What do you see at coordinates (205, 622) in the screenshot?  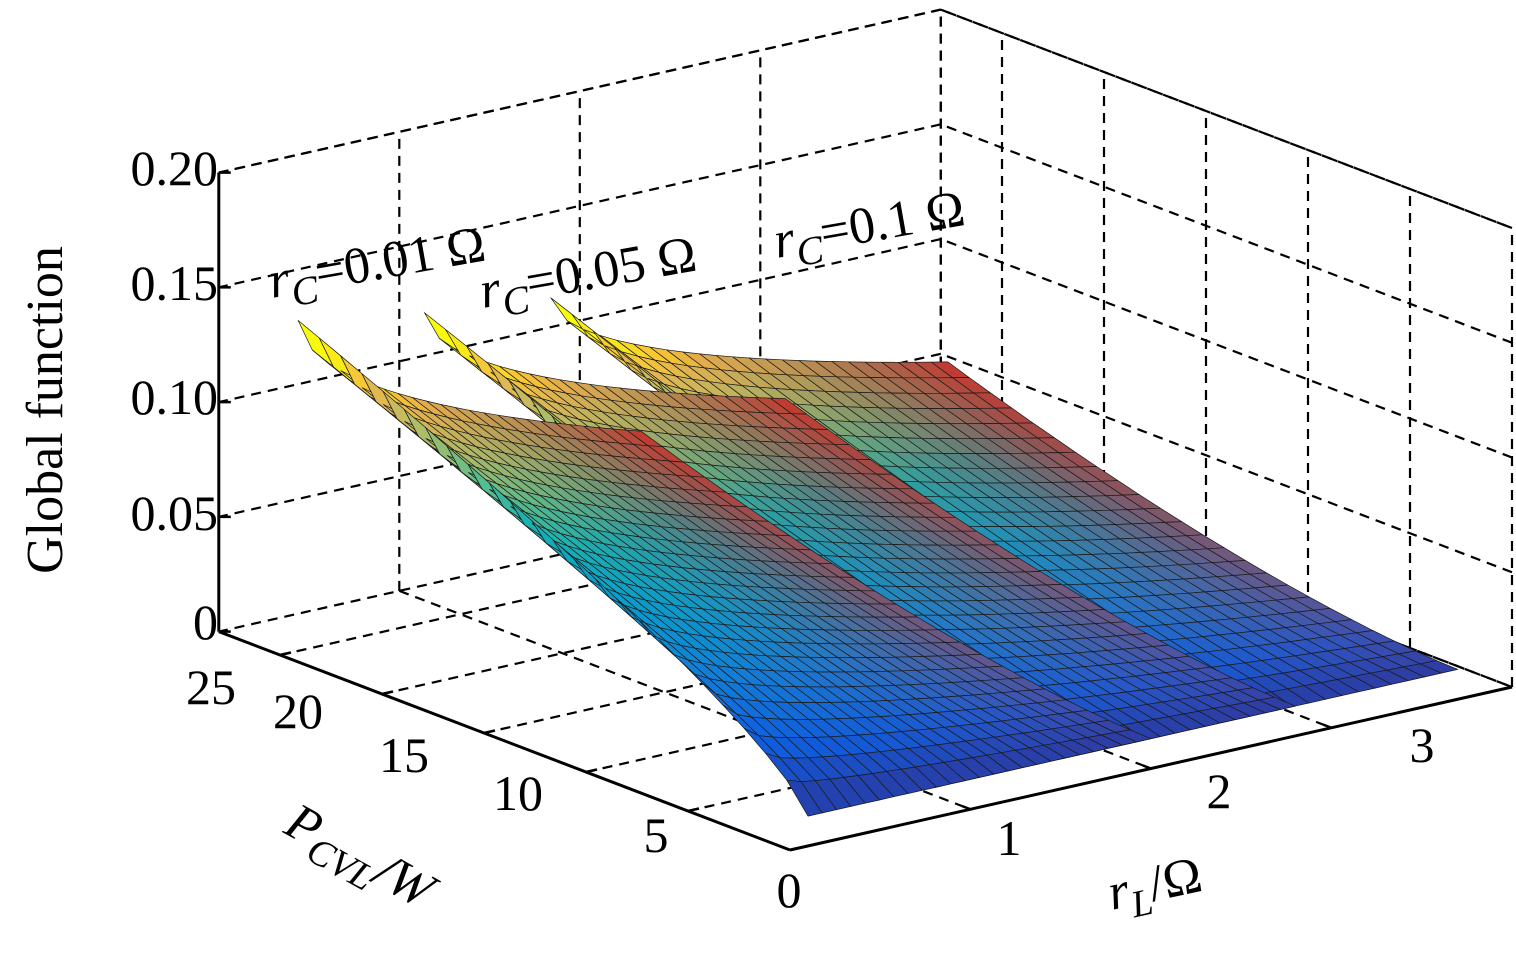 I see `z-tick-label: 0` at bounding box center [205, 622].